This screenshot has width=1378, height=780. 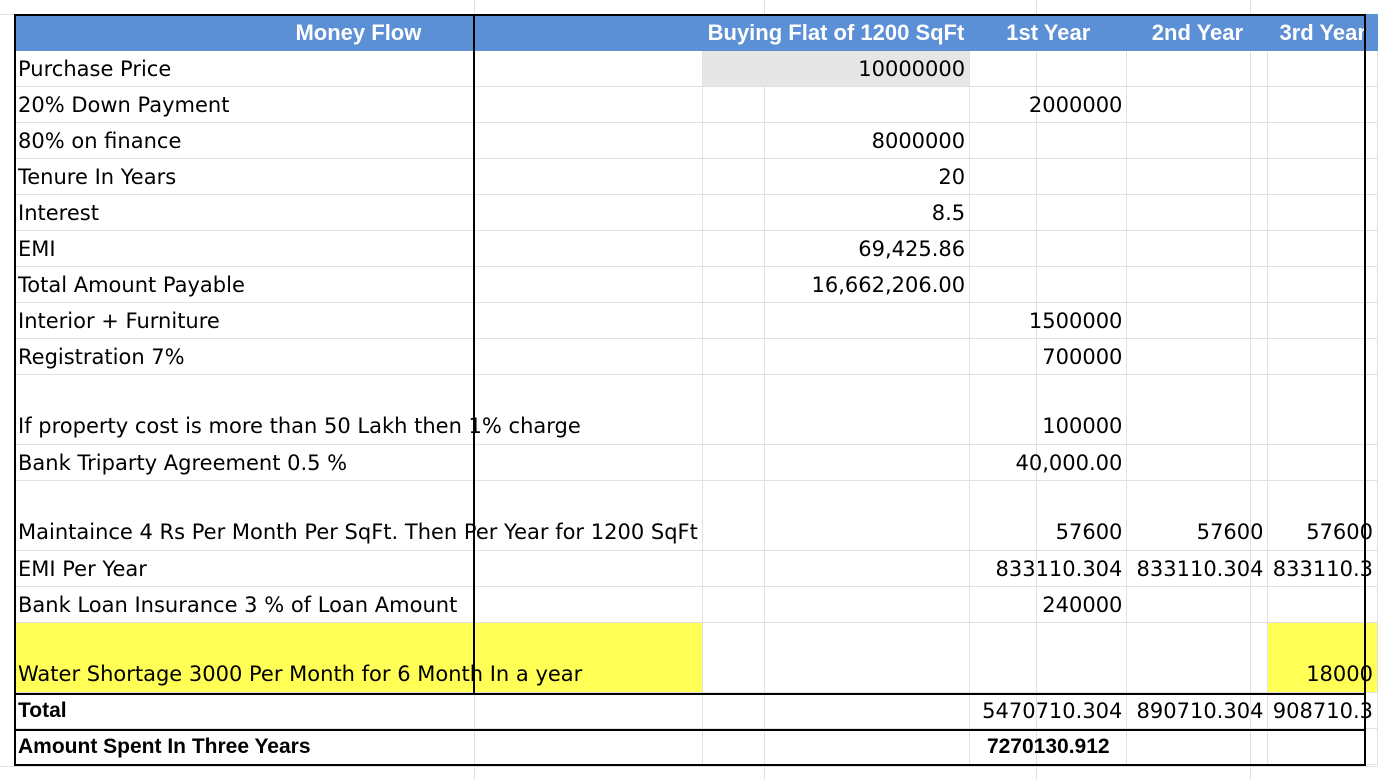 What do you see at coordinates (1048, 32) in the screenshot?
I see `header-1st-year: 1st Year` at bounding box center [1048, 32].